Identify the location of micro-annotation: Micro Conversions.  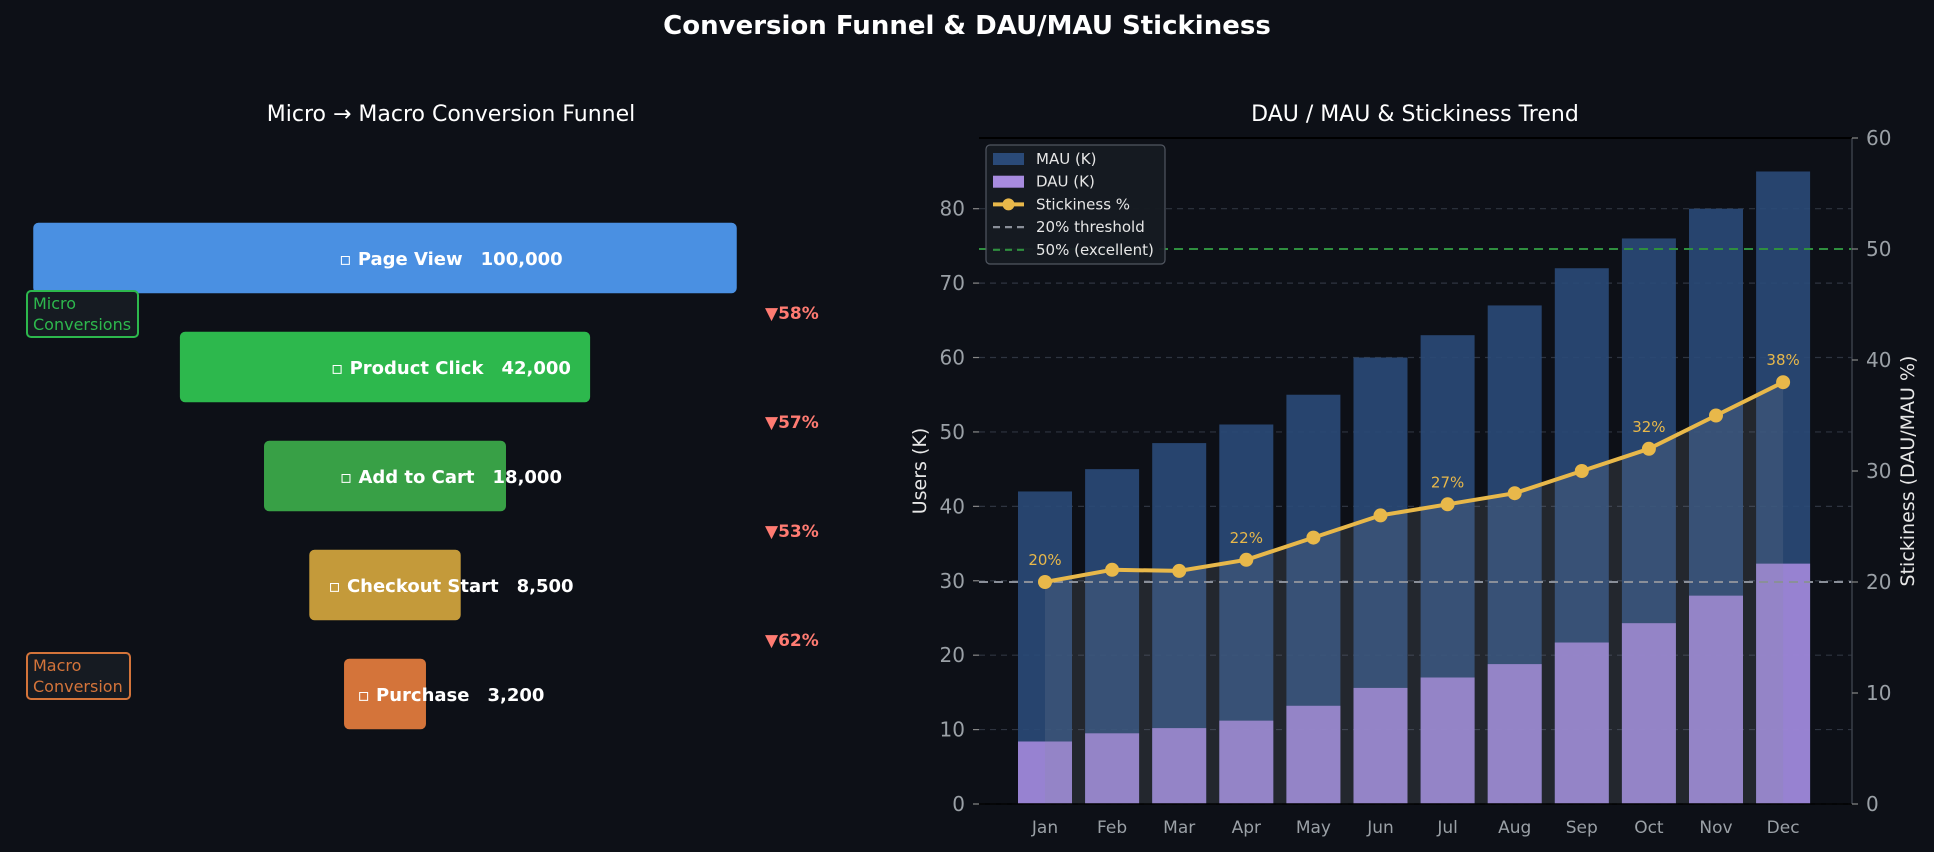
(82, 314).